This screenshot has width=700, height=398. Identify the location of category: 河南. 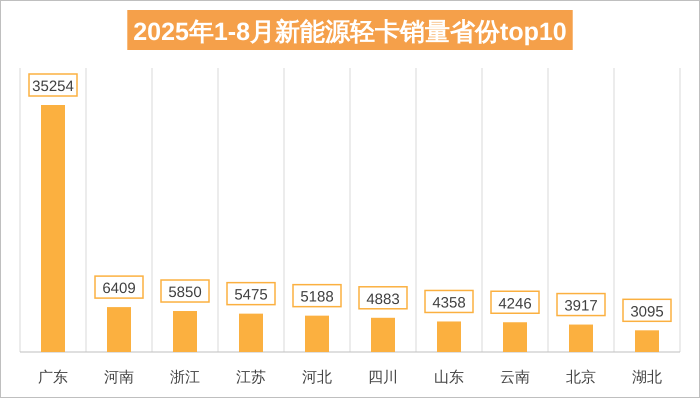
(119, 377).